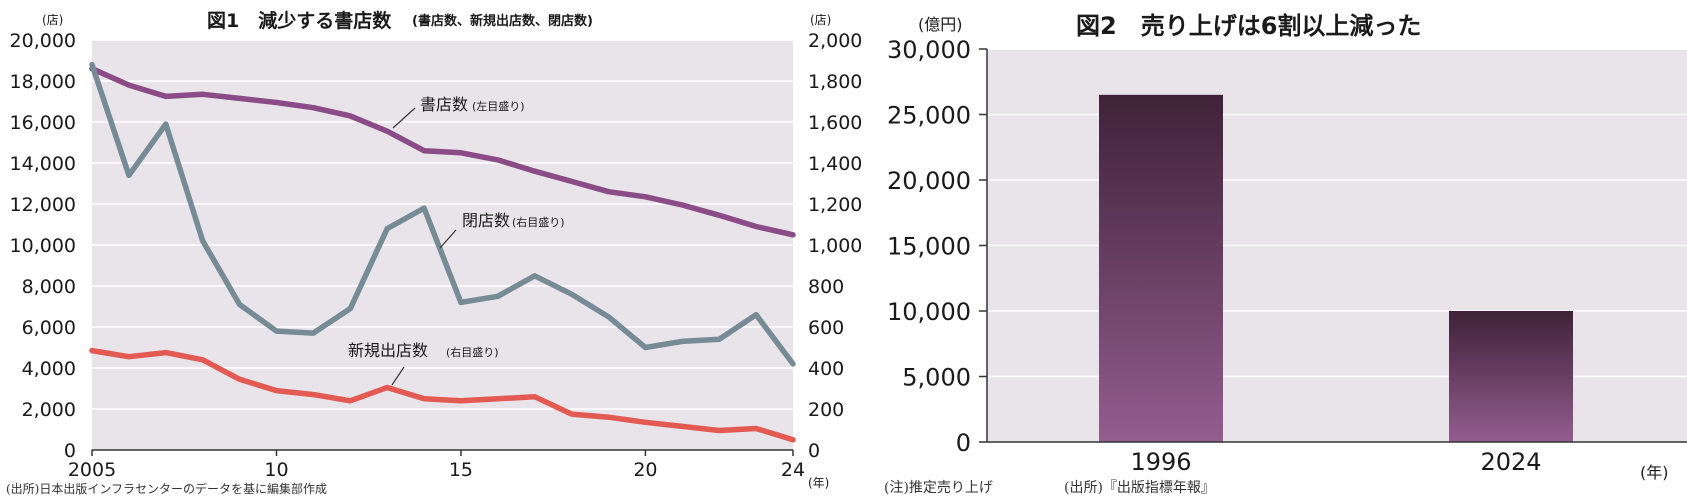  I want to click on chart2-y-tick-label: 10,000, so click(929, 312).